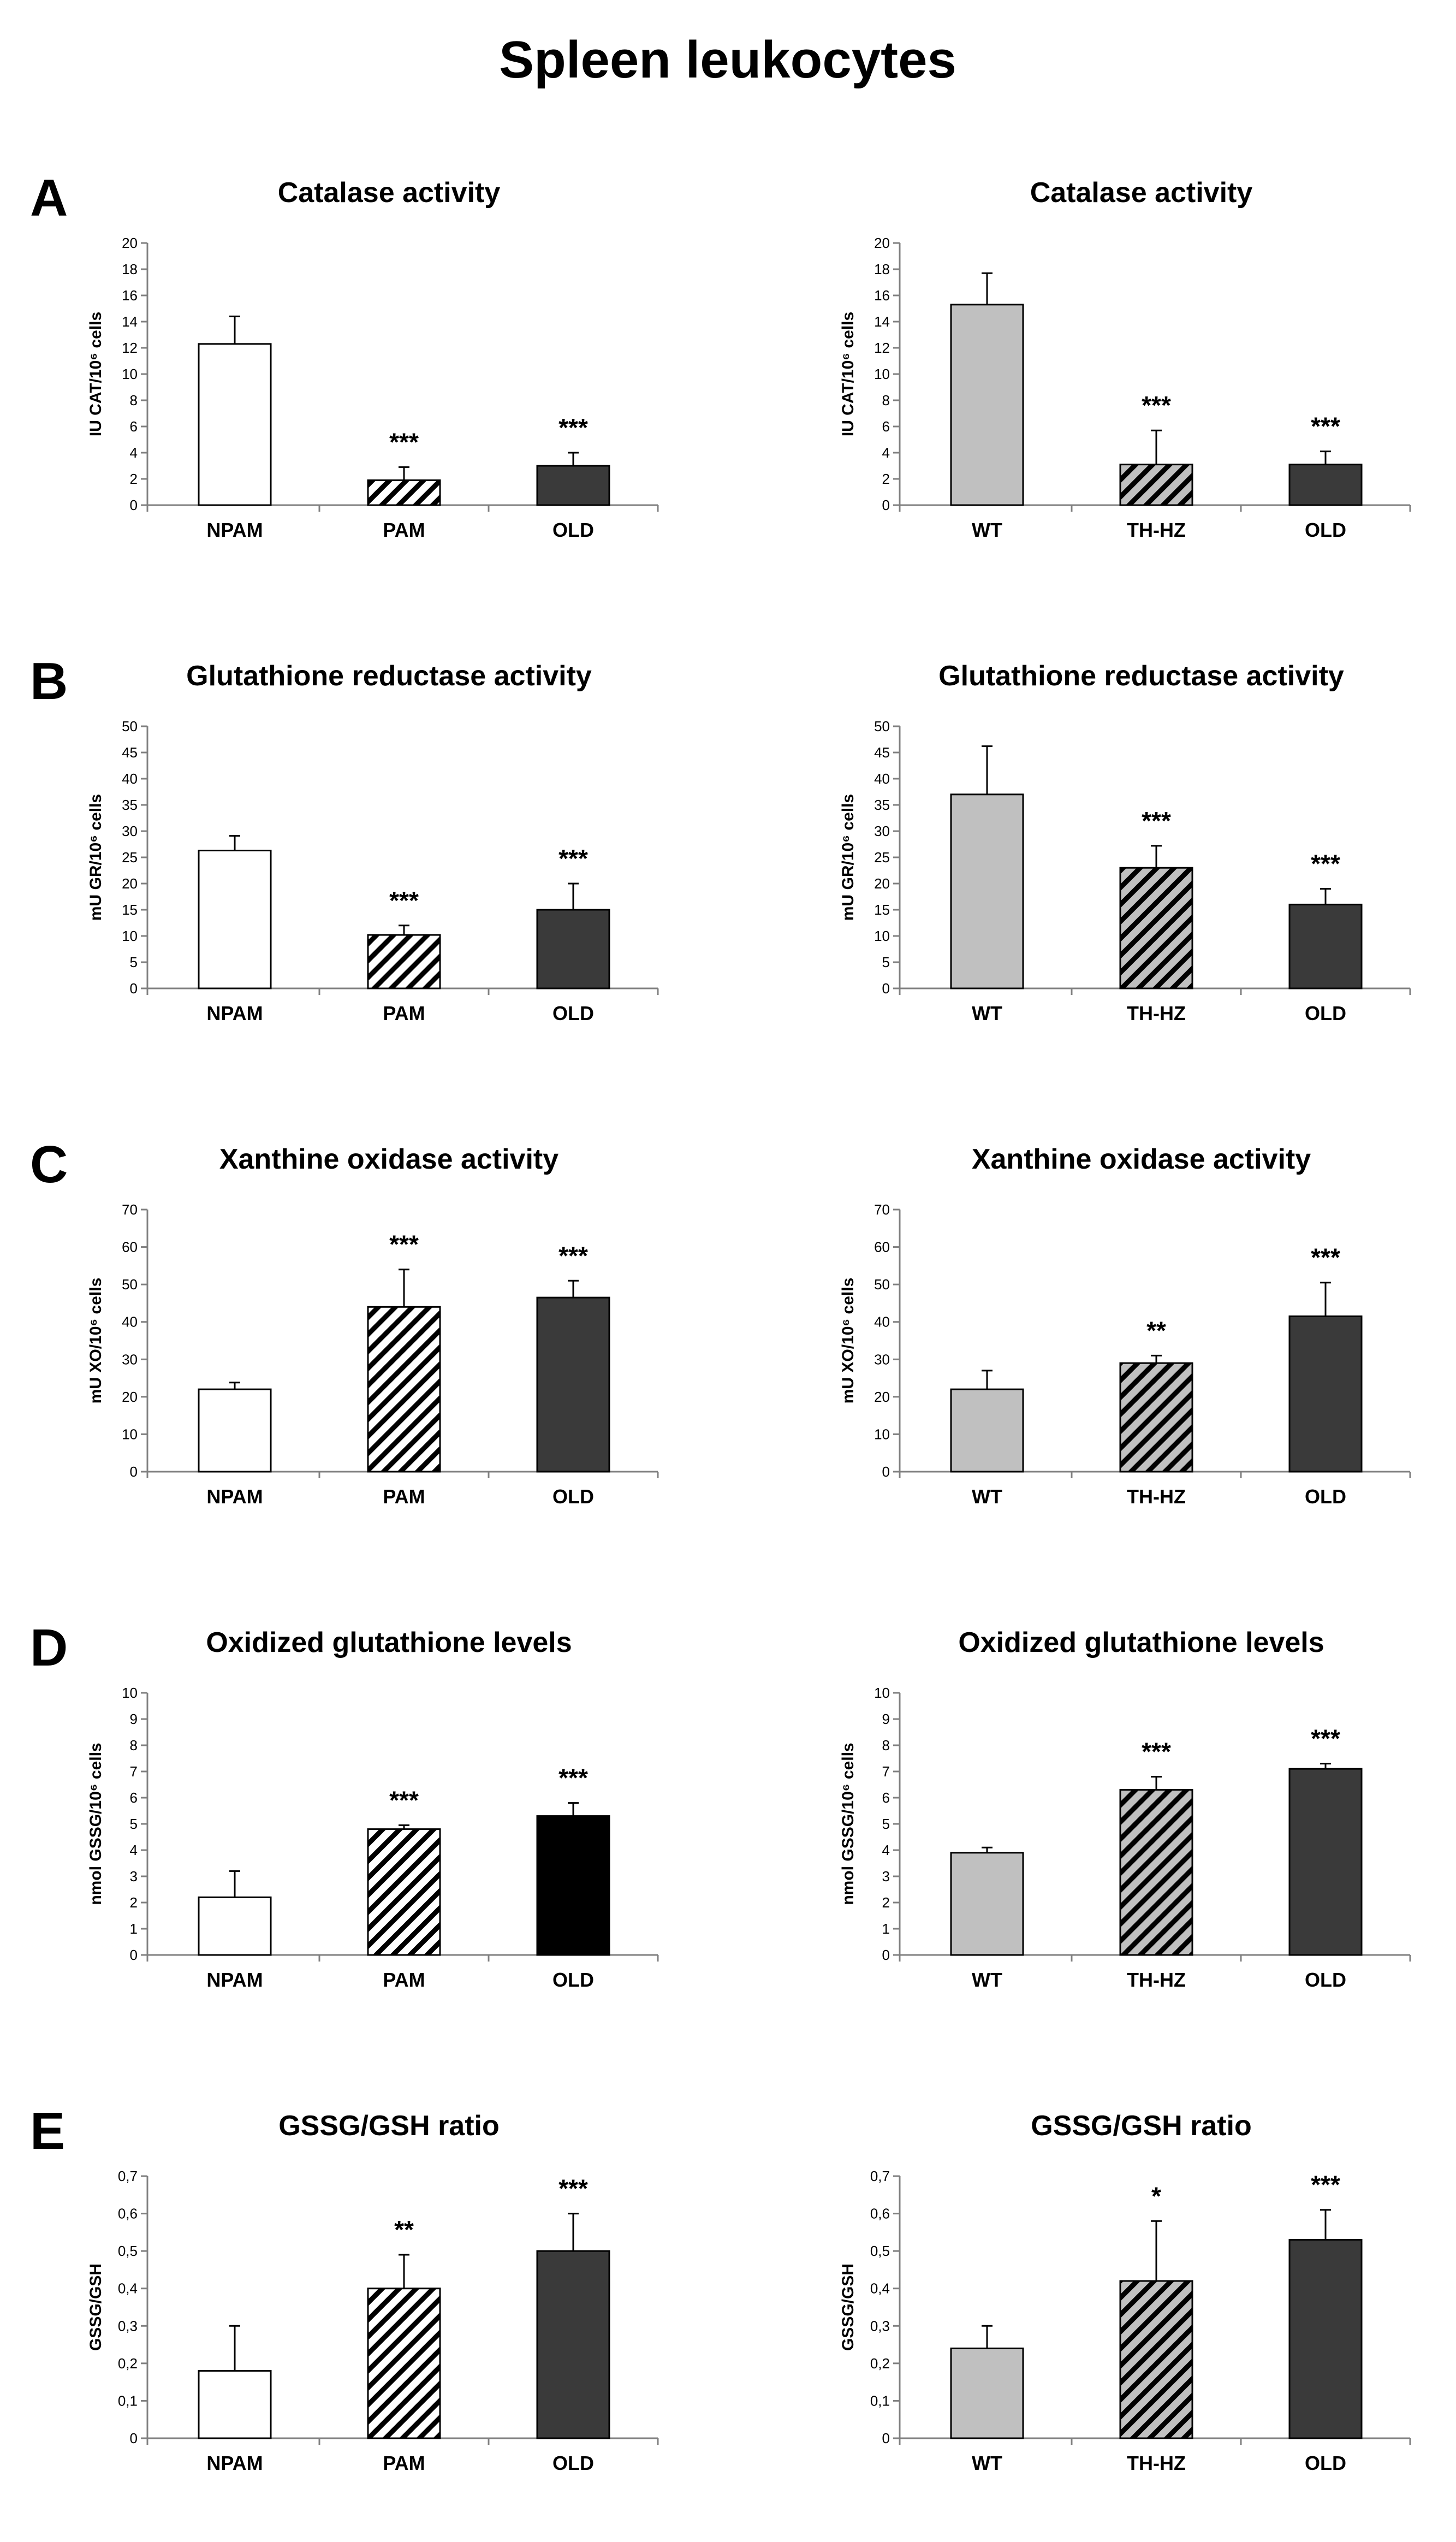 The width and height of the screenshot is (1456, 2542). What do you see at coordinates (882, 321) in the screenshot?
I see `y-tick-label: 14` at bounding box center [882, 321].